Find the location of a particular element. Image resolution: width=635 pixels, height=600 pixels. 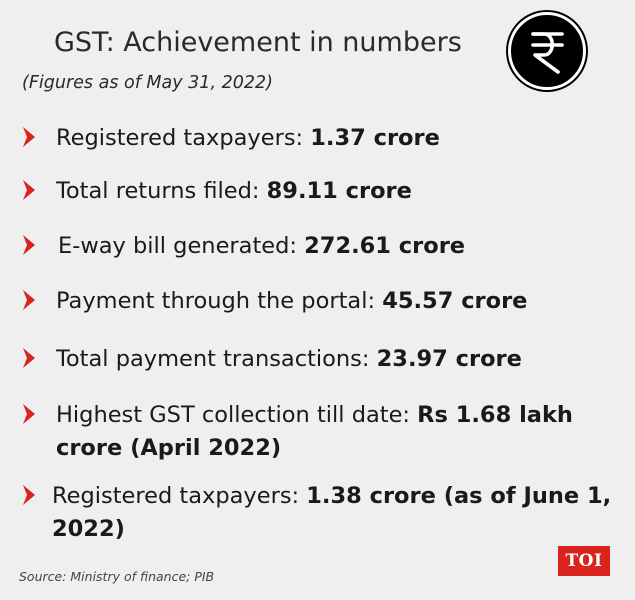

page-title: GST: Achievement in numbers is located at coordinates (258, 42).